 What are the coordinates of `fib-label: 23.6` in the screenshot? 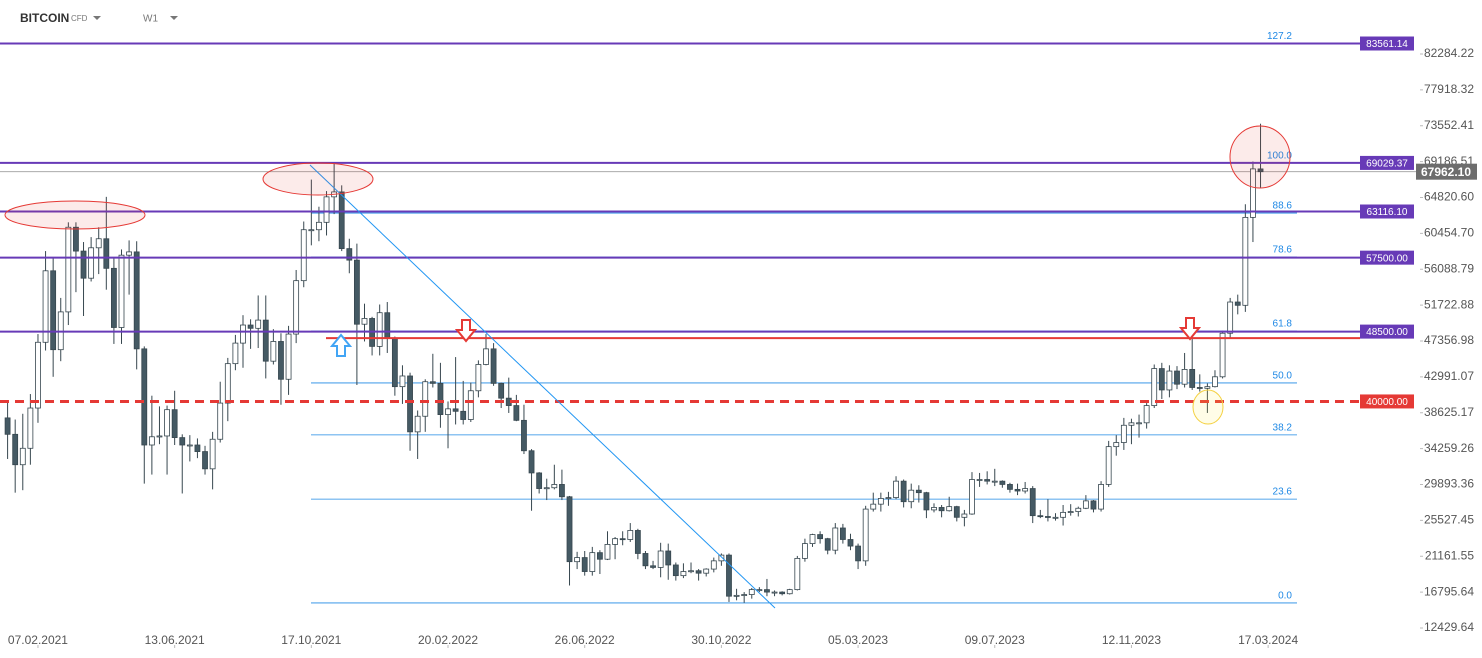 It's located at (1283, 492).